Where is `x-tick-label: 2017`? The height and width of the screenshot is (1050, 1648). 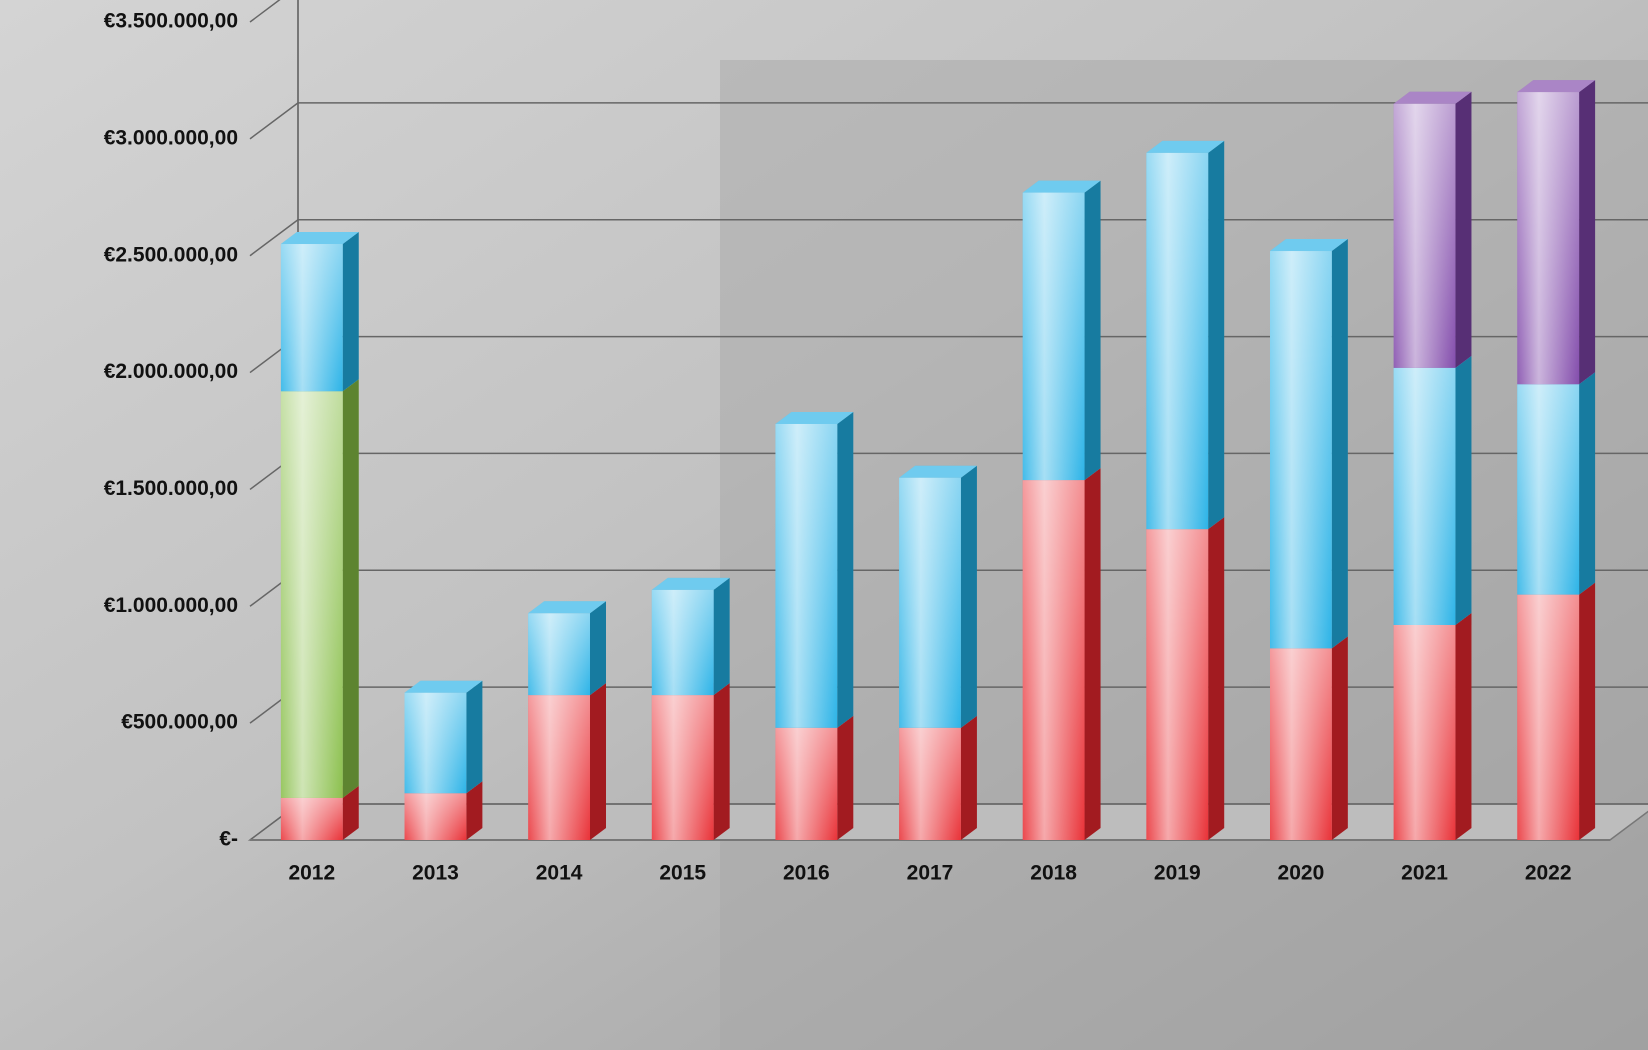 x-tick-label: 2017 is located at coordinates (930, 873).